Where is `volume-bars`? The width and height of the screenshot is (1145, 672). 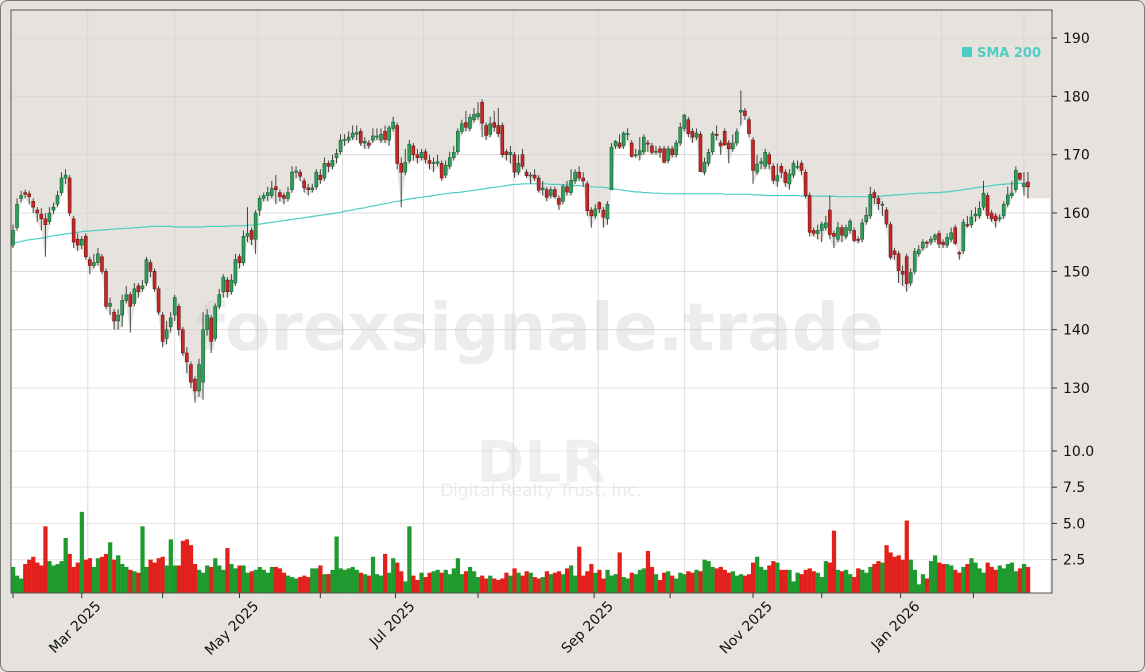
volume-bars is located at coordinates (520, 552).